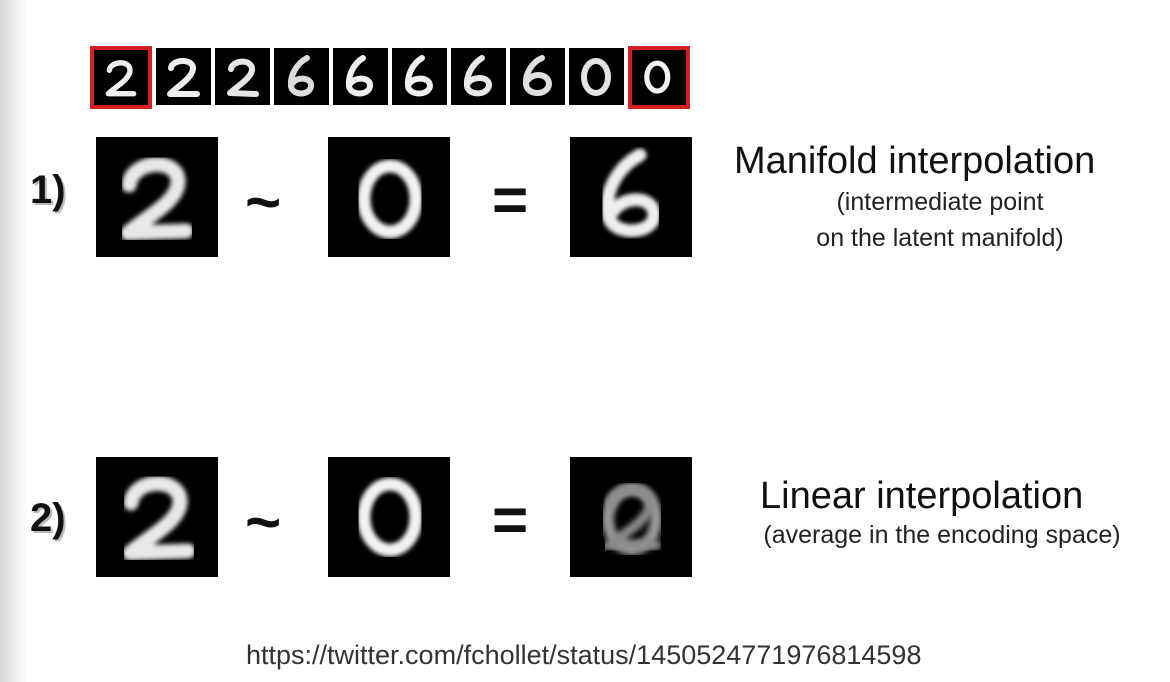  I want to click on row-2-title: Linear interpolation, so click(922, 496).